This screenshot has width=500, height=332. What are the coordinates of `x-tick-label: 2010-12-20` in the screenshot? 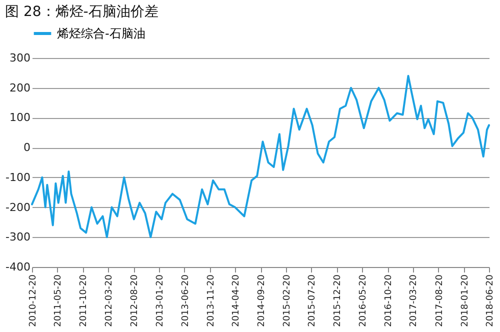 It's located at (33, 300).